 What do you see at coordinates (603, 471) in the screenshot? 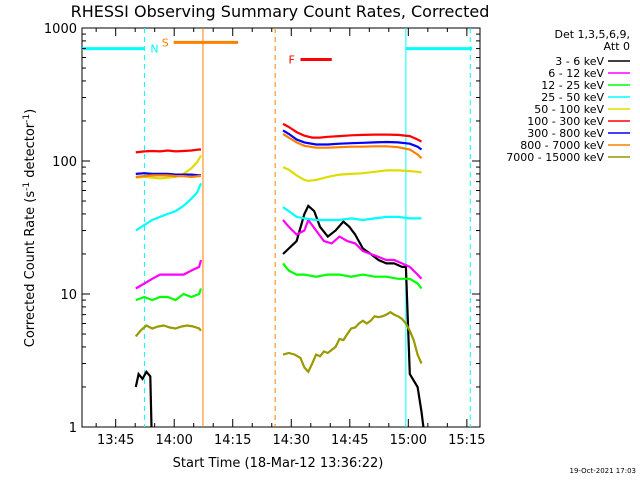
I see `timestamp-label: 19-Oct-2021 17:03` at bounding box center [603, 471].